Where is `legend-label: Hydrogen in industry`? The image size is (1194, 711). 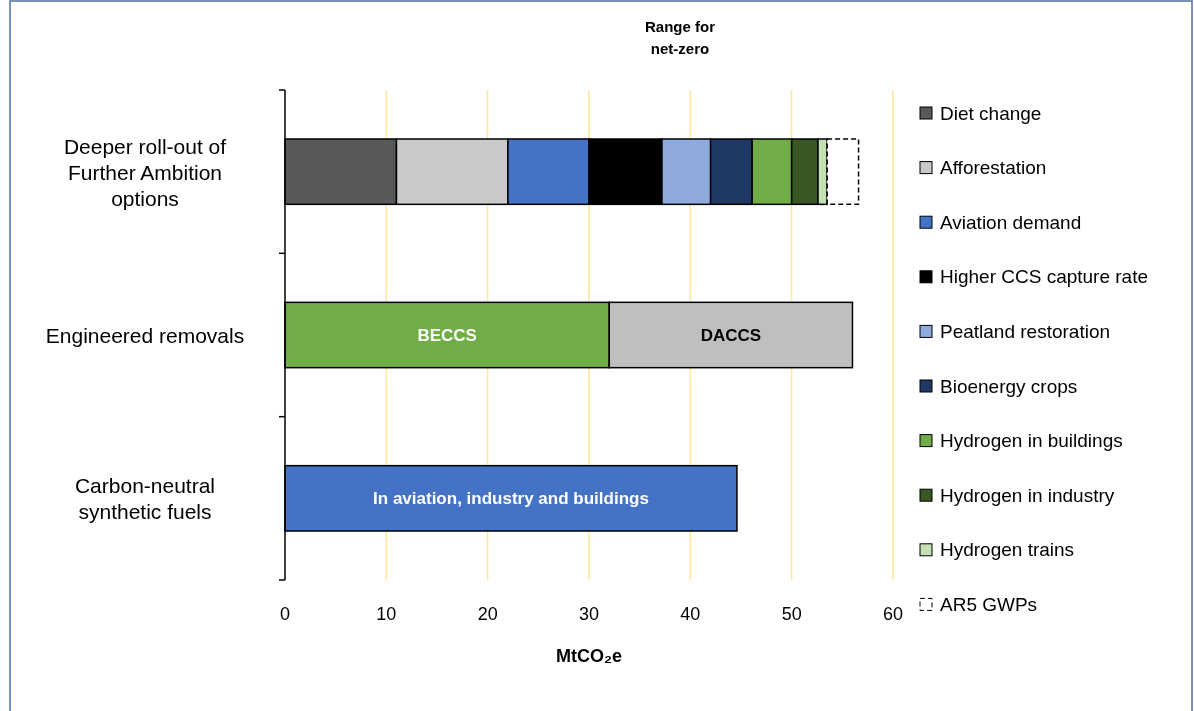
legend-label: Hydrogen in industry is located at coordinates (1027, 495).